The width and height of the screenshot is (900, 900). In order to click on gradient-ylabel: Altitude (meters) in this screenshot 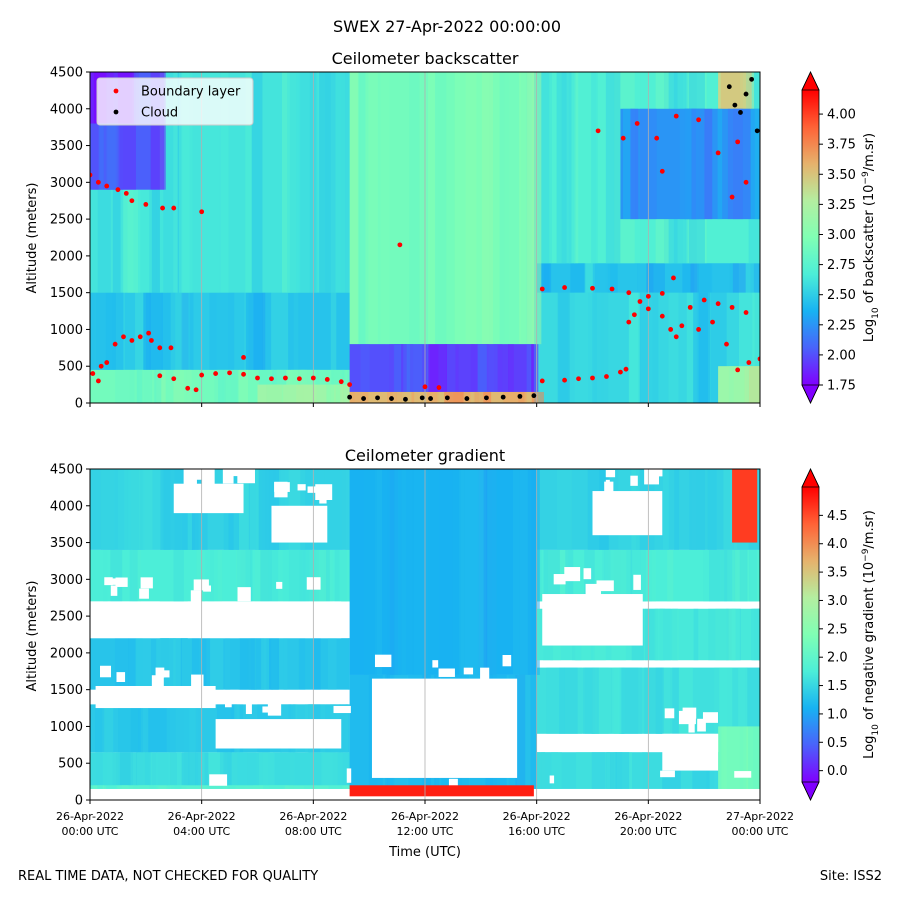, I will do `click(32, 636)`.